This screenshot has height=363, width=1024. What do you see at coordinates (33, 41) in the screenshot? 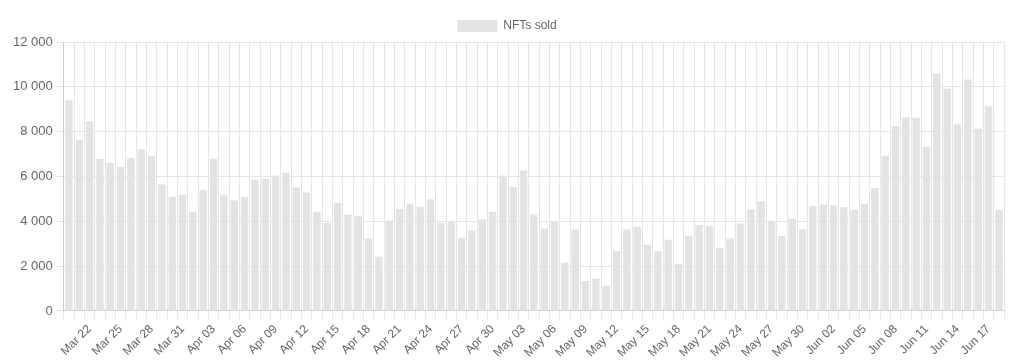
I see `y-tick-label: 12 000` at bounding box center [33, 41].